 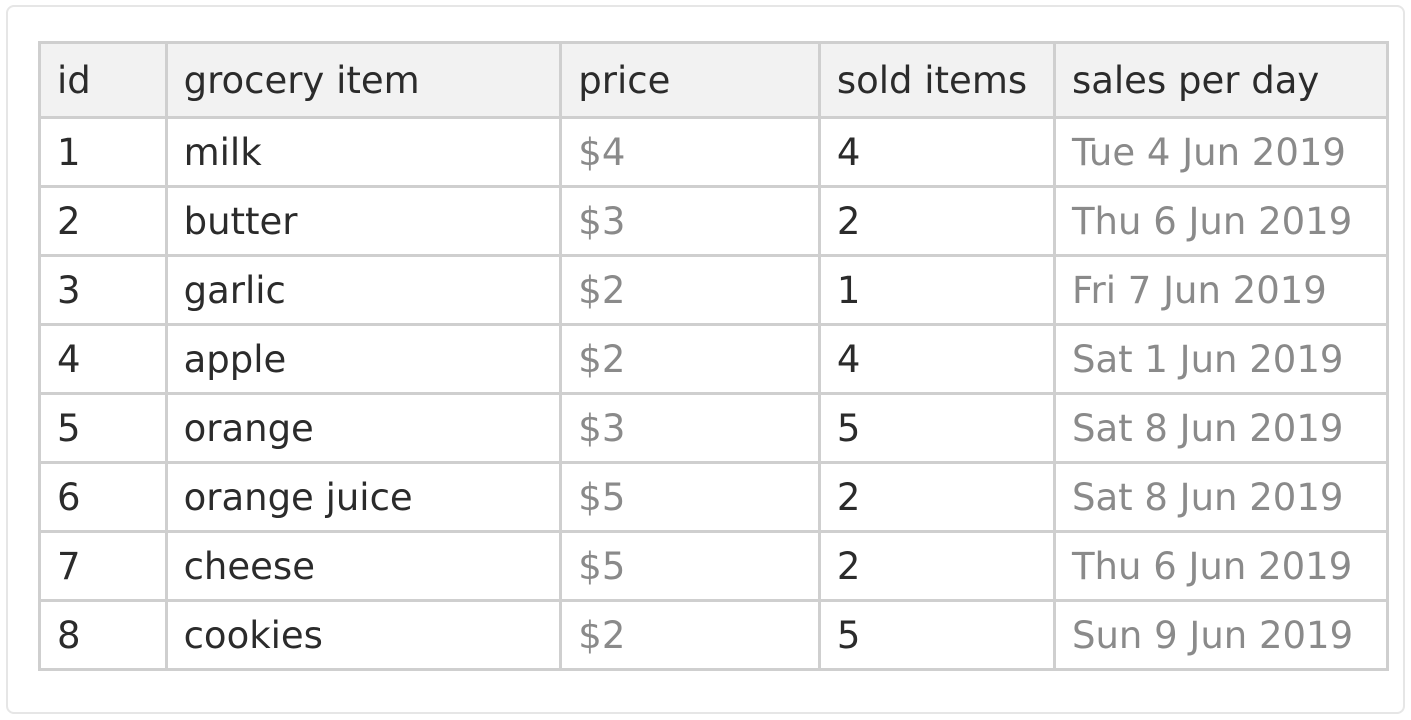 I want to click on cell-id: 7, so click(x=103, y=566).